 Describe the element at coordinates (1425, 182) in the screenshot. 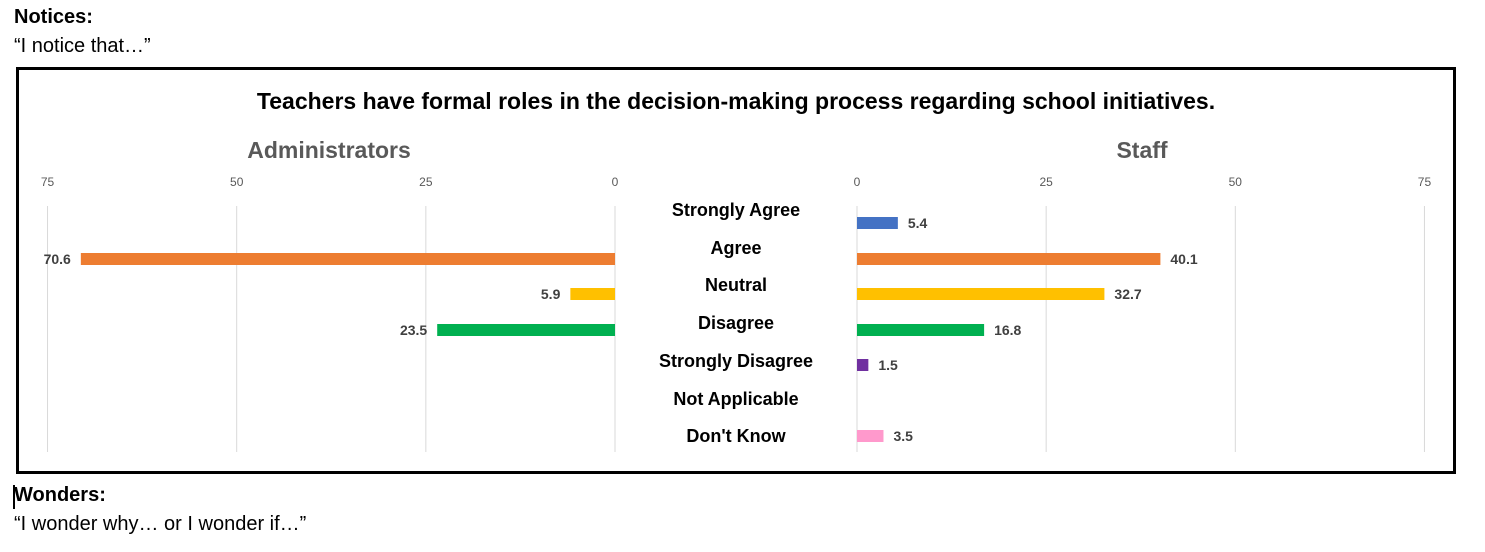

I see `tick-label-right: 75` at that location.